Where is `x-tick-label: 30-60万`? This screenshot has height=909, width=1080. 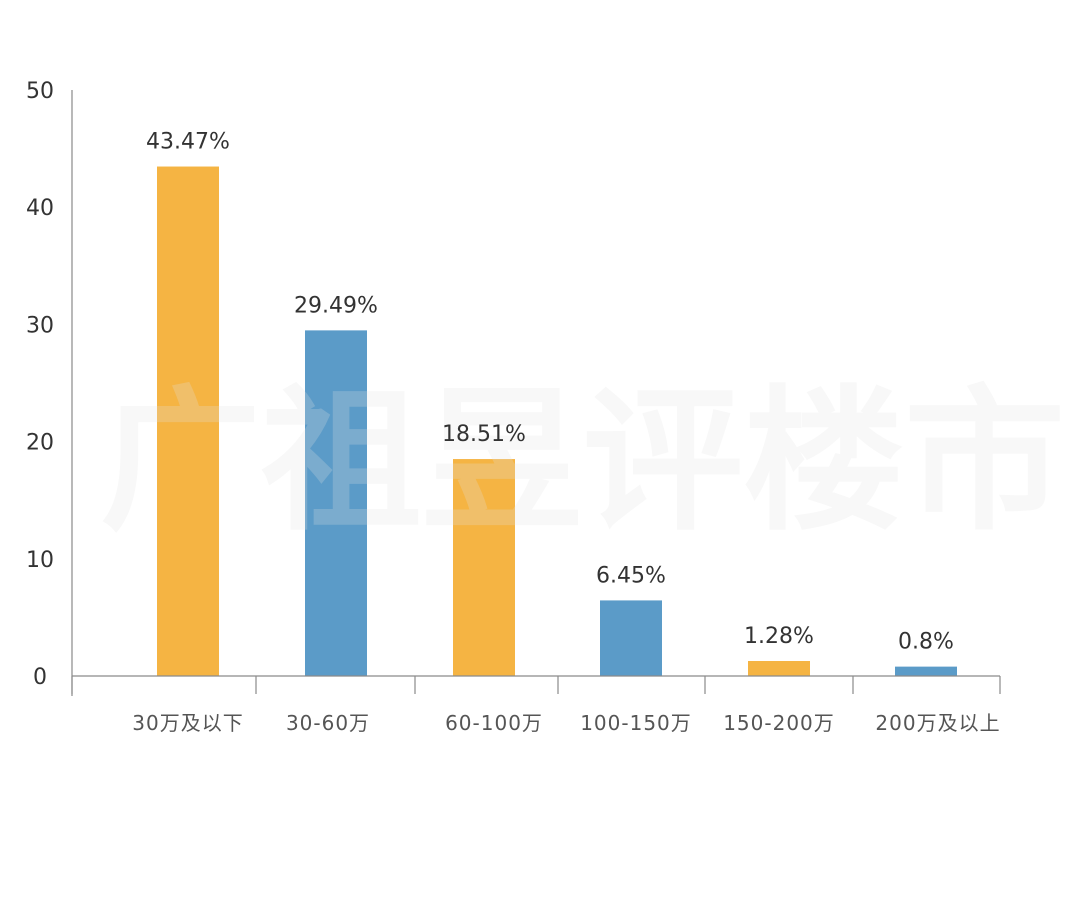 x-tick-label: 30-60万 is located at coordinates (328, 723).